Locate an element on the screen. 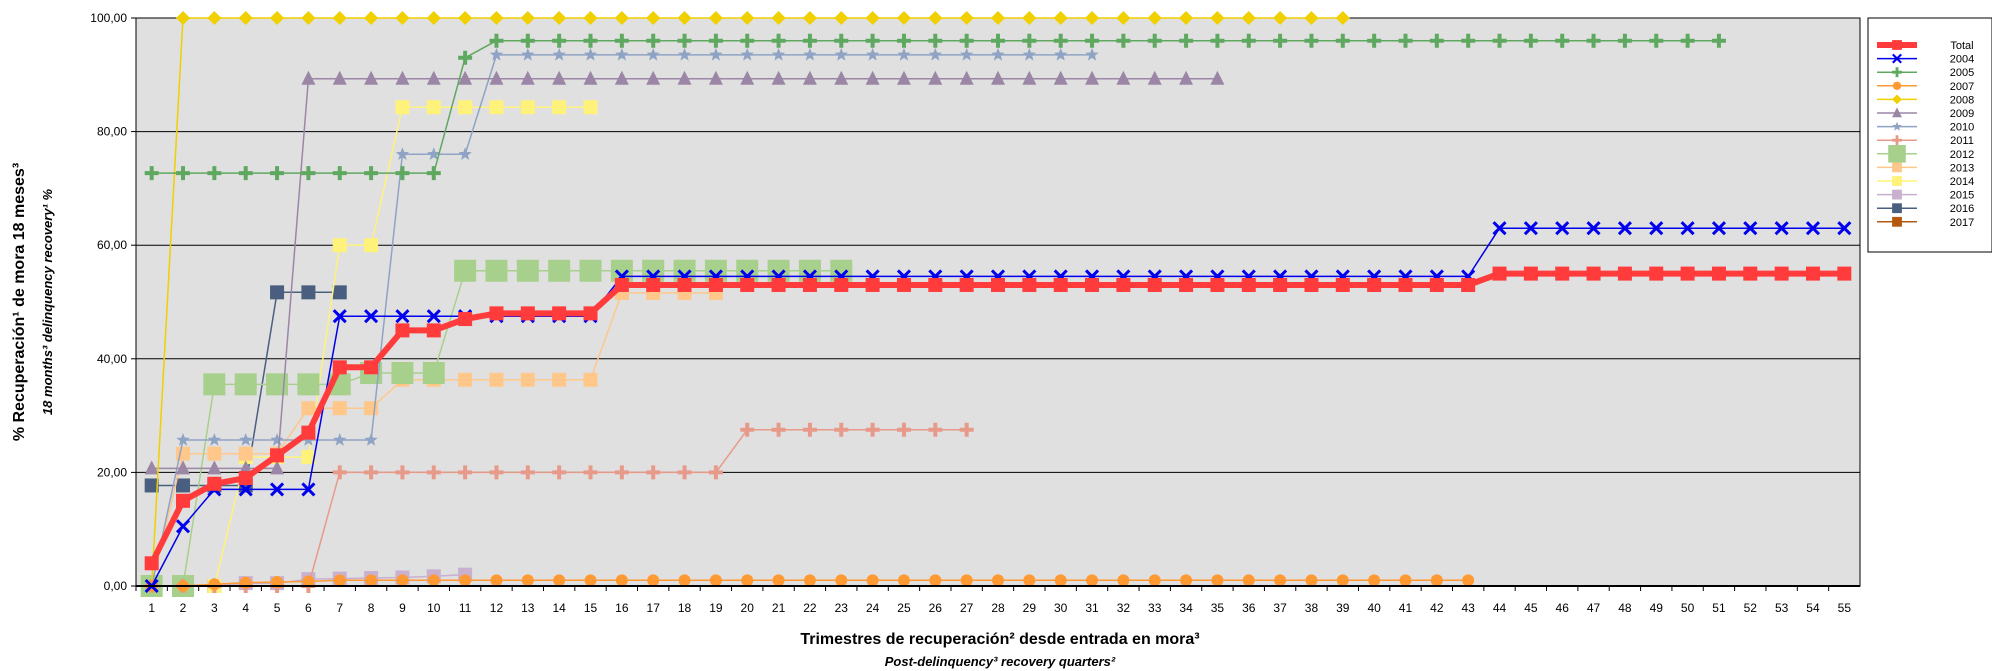 This screenshot has height=671, width=1992. x-tick-label: 18 is located at coordinates (685, 608).